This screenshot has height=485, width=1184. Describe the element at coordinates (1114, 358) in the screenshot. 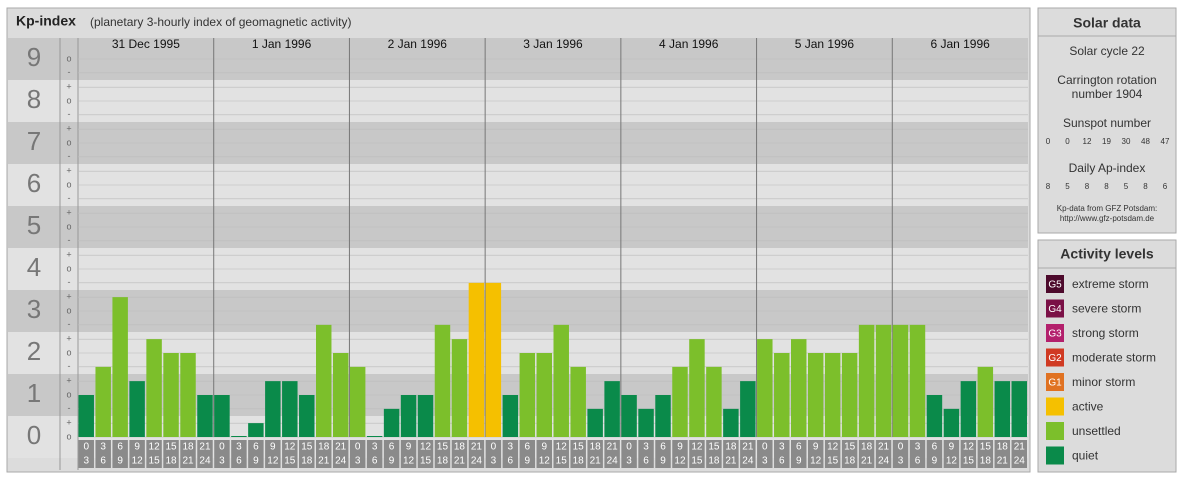

I see `legend-label: moderate storm` at that location.